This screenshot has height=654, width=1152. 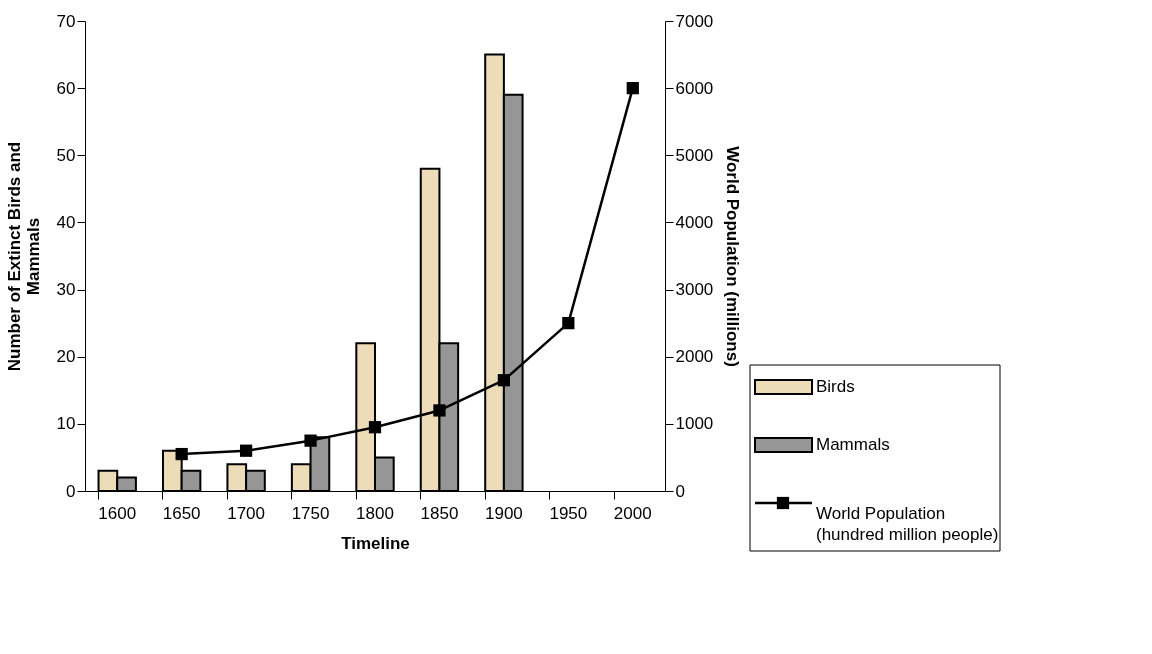 I want to click on legend-label: Mammals, so click(x=853, y=444).